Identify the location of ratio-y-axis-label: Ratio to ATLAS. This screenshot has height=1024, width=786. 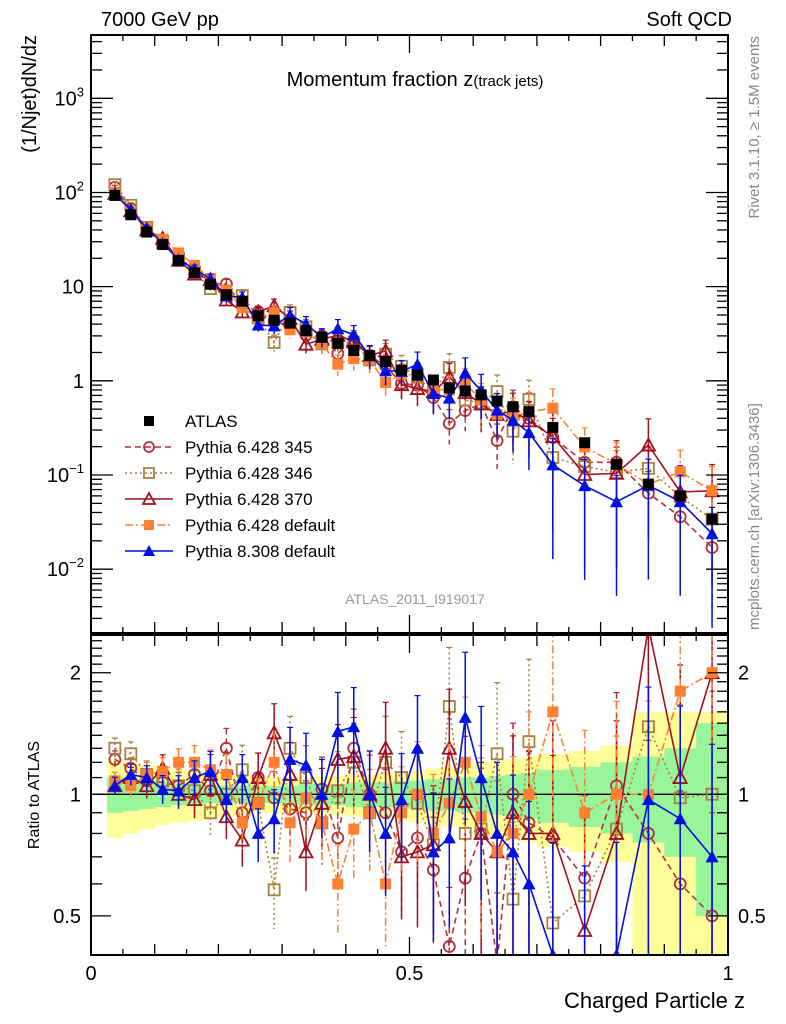
(34, 795).